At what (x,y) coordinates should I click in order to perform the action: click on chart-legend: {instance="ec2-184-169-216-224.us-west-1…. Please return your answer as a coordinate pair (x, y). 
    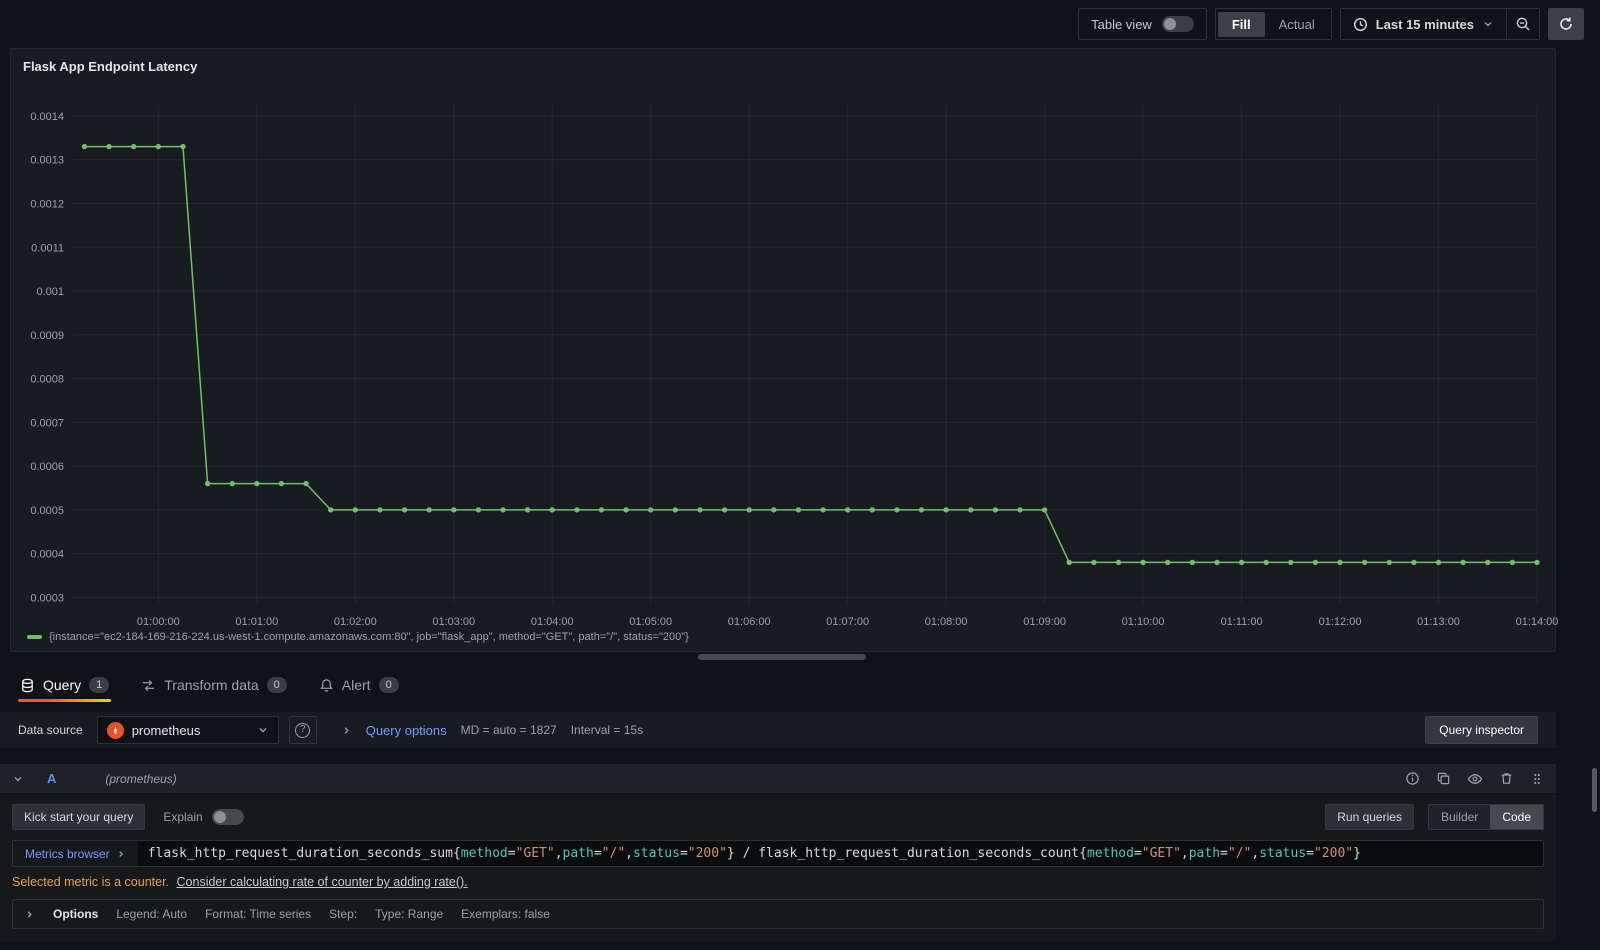
    Looking at the image, I should click on (358, 637).